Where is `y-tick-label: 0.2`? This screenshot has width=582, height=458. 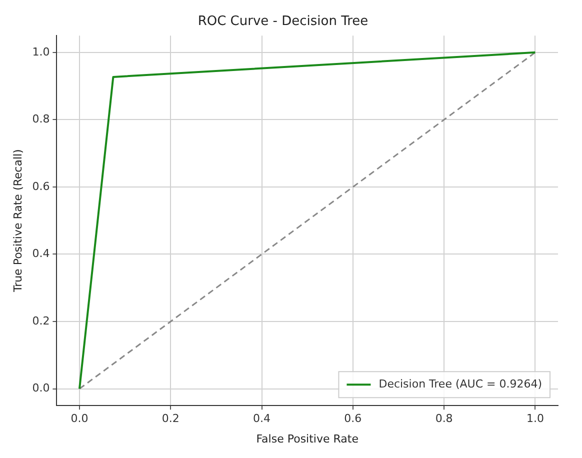 y-tick-label: 0.2 is located at coordinates (41, 321).